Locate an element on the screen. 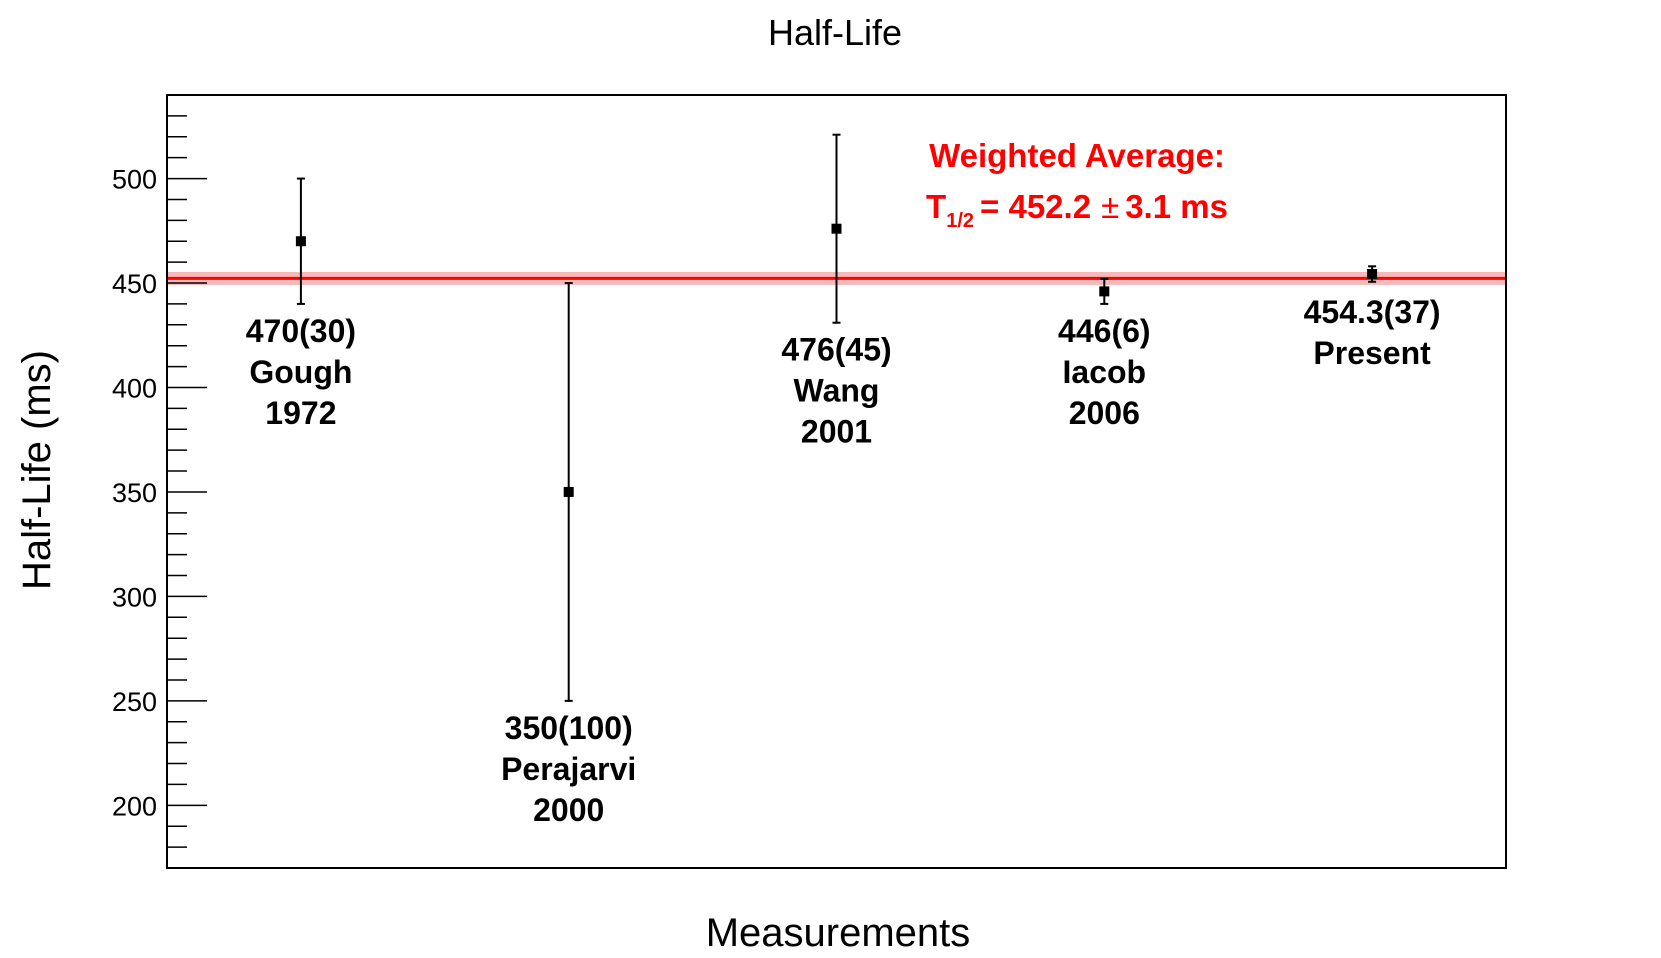 The image size is (1661, 958). data-label: 350(100) is located at coordinates (569, 728).